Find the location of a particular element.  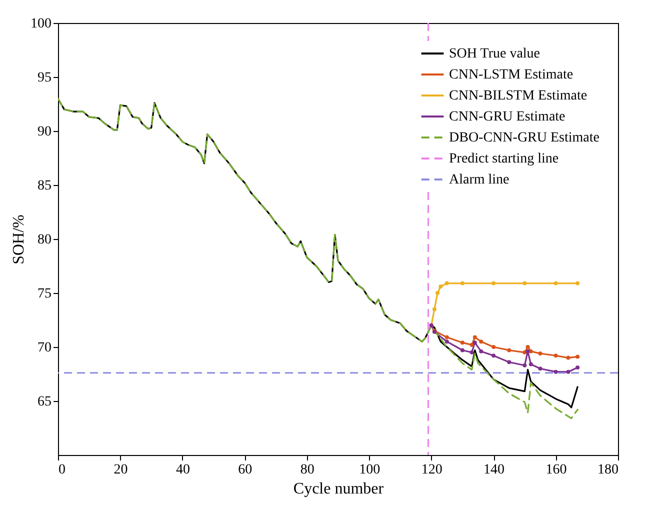

x-tick-label: 160 is located at coordinates (556, 470).